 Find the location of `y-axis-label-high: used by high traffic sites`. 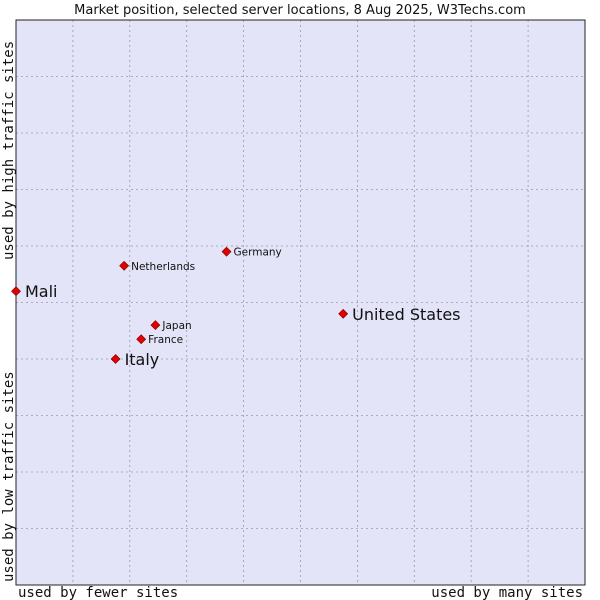

y-axis-label-high: used by high traffic sites is located at coordinates (9, 150).